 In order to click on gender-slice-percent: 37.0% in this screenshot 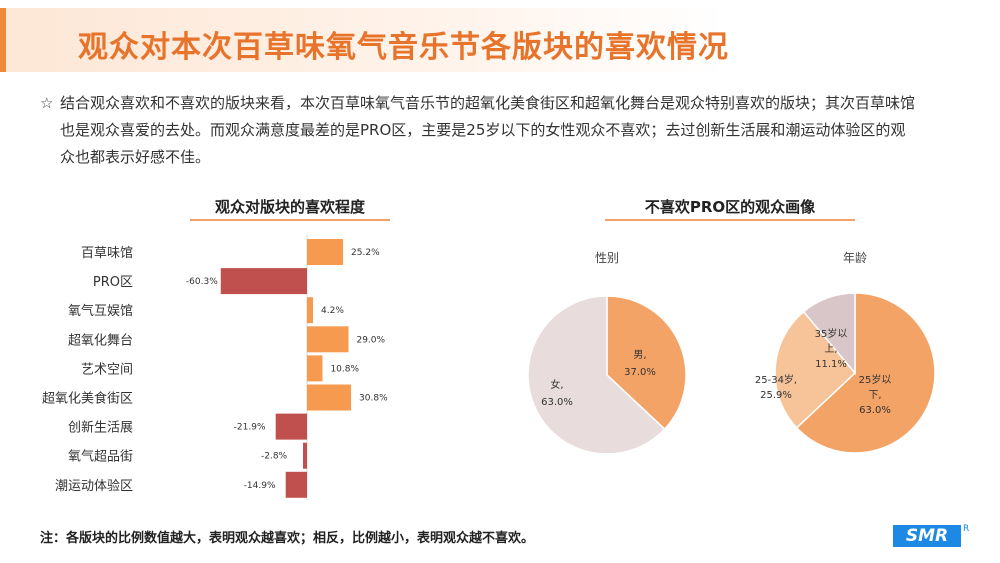, I will do `click(640, 372)`.